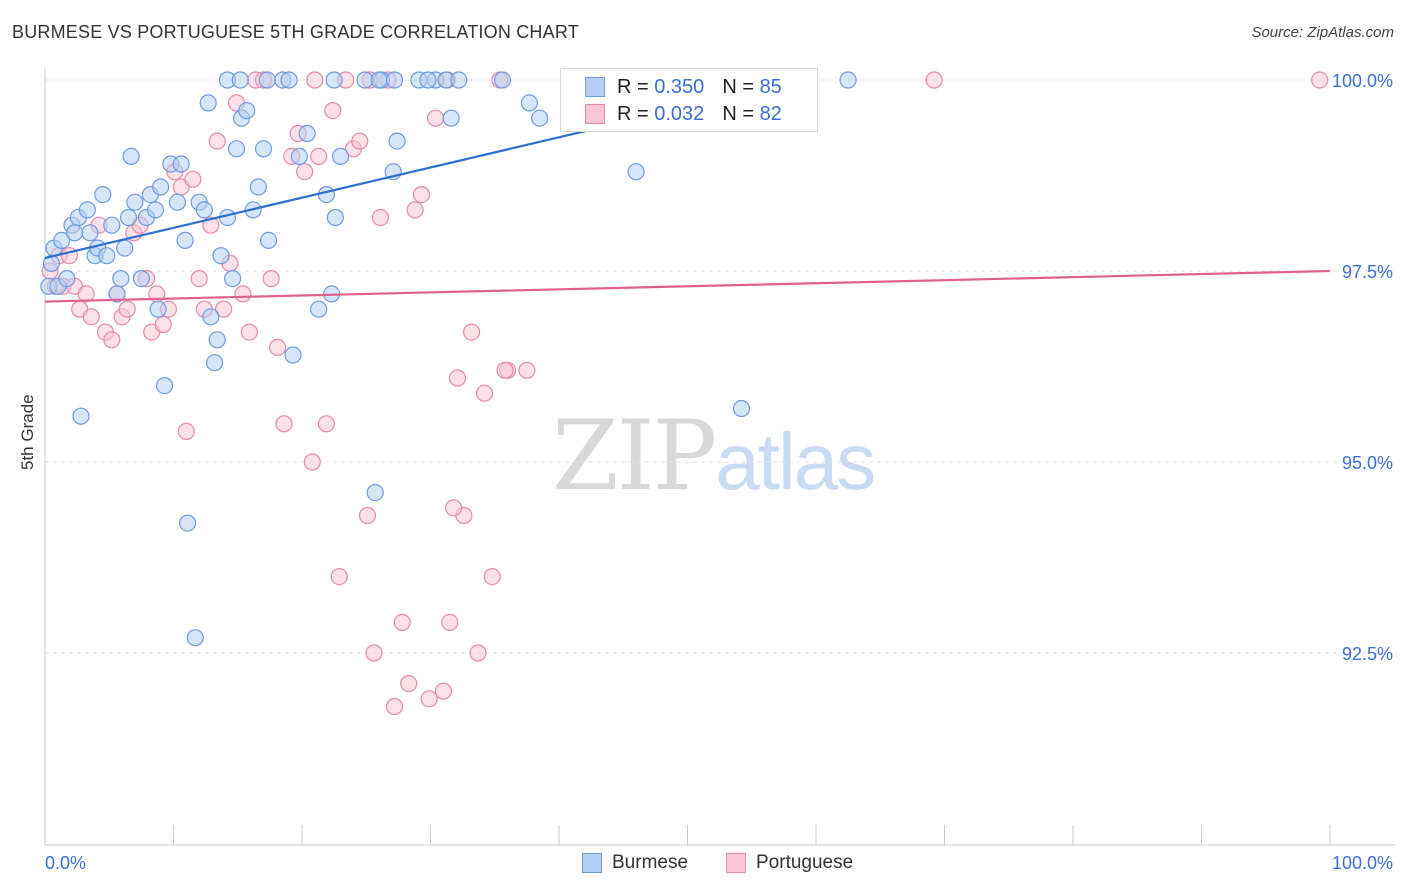  I want to click on legend-portuguese-label: Portuguese, so click(805, 862).